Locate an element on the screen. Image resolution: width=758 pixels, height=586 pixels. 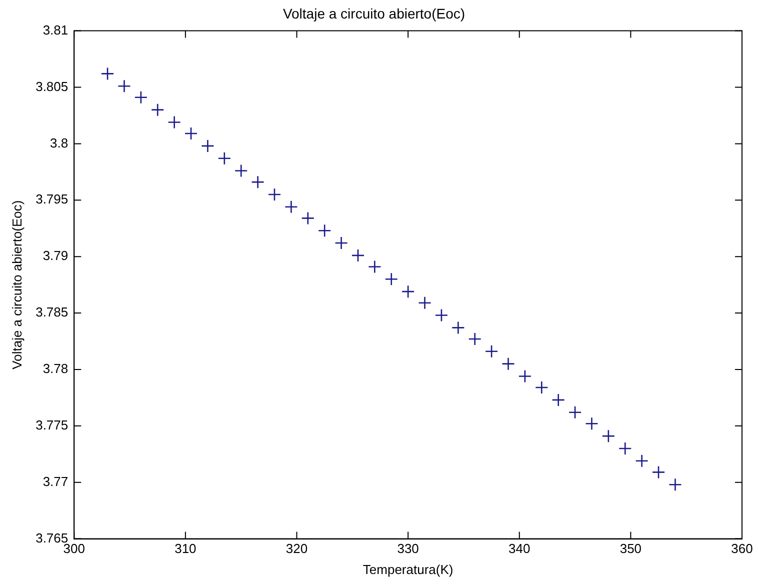
y-tick-label: 3.775 is located at coordinates (52, 424).